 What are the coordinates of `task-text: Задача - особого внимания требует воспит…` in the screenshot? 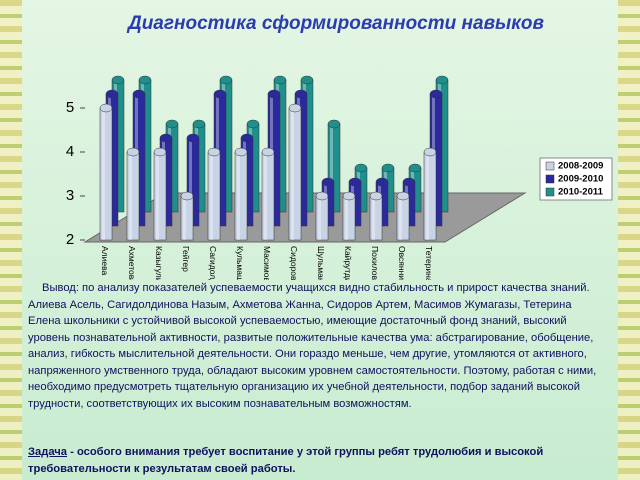 It's located at (318, 460).